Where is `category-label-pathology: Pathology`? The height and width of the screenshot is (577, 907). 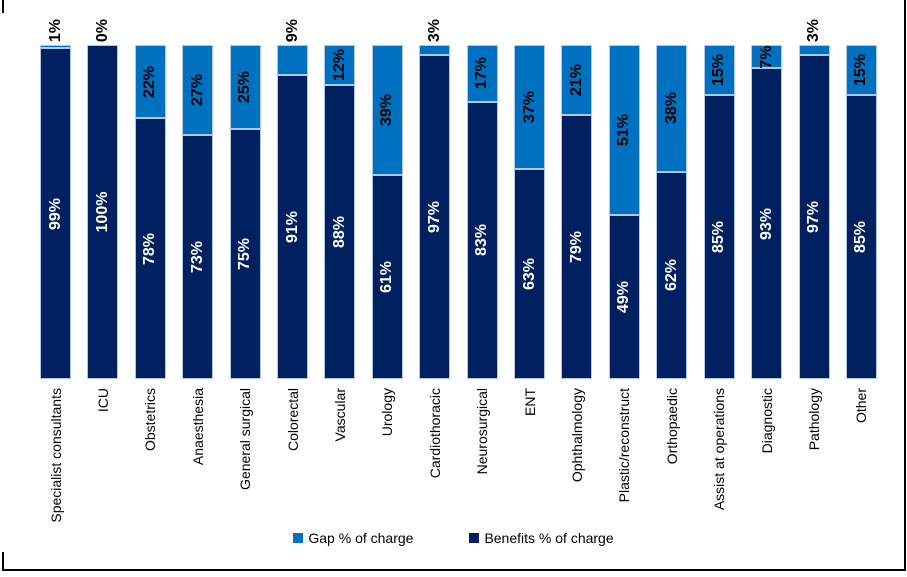 category-label-pathology: Pathology is located at coordinates (814, 419).